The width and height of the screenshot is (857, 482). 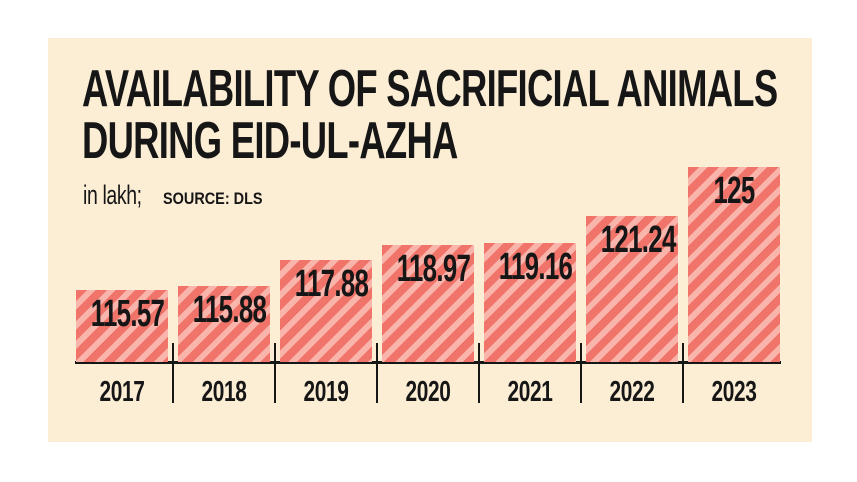 I want to click on chart-title-line-1: AVAILABILITY OF SACRIFICIAL ANIMALS, so click(x=430, y=89).